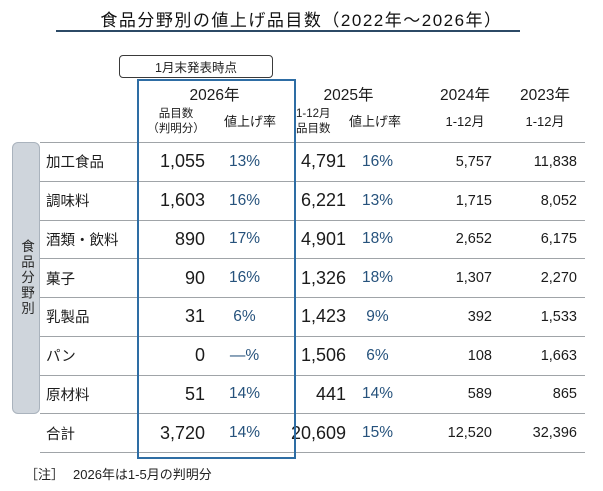 This screenshot has height=491, width=603. What do you see at coordinates (330, 393) in the screenshot?
I see `cell-2025-count: 441` at bounding box center [330, 393].